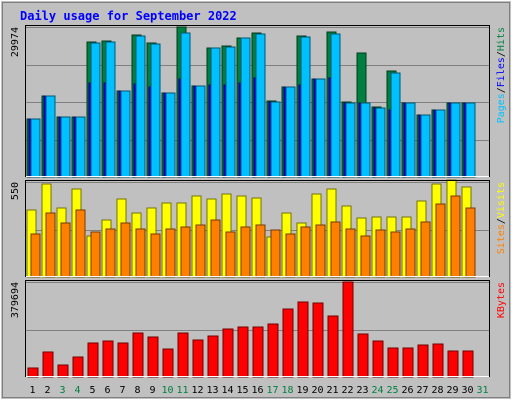 The image size is (512, 400). I want to click on x-tick-label: 3, so click(62, 390).